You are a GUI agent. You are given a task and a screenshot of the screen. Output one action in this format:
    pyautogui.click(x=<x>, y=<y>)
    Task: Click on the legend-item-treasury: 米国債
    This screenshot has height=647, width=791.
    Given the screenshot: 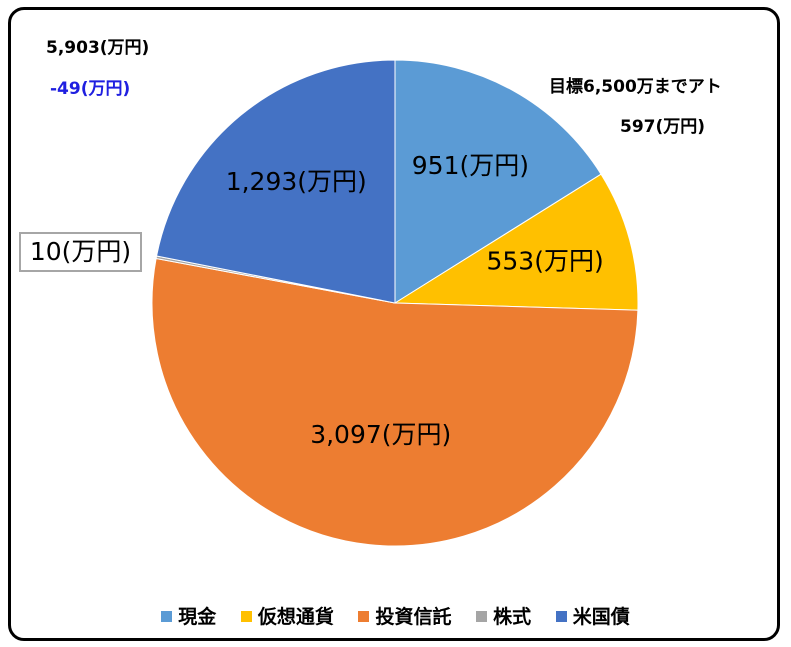 What is the action you would take?
    pyautogui.click(x=592, y=615)
    